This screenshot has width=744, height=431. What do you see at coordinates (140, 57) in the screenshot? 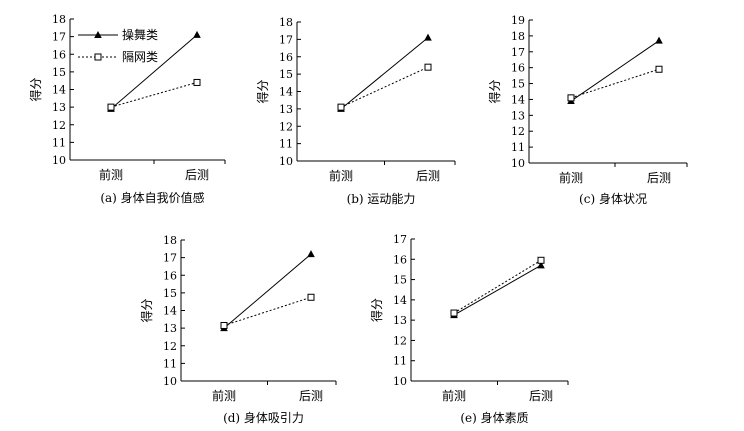
I see `legend-label: 隔网类` at bounding box center [140, 57].